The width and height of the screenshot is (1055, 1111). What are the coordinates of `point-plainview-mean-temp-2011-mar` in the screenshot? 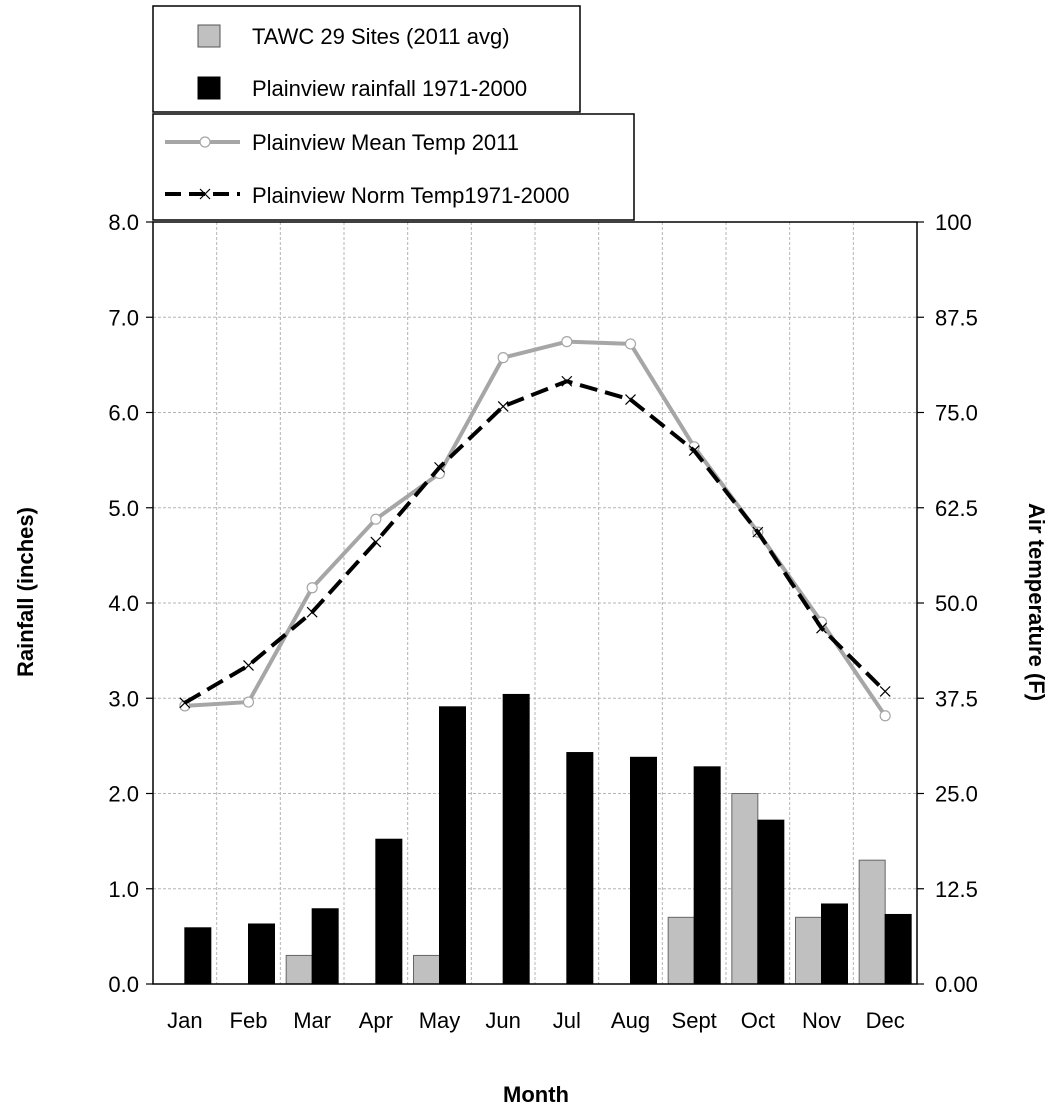 It's located at (312, 588).